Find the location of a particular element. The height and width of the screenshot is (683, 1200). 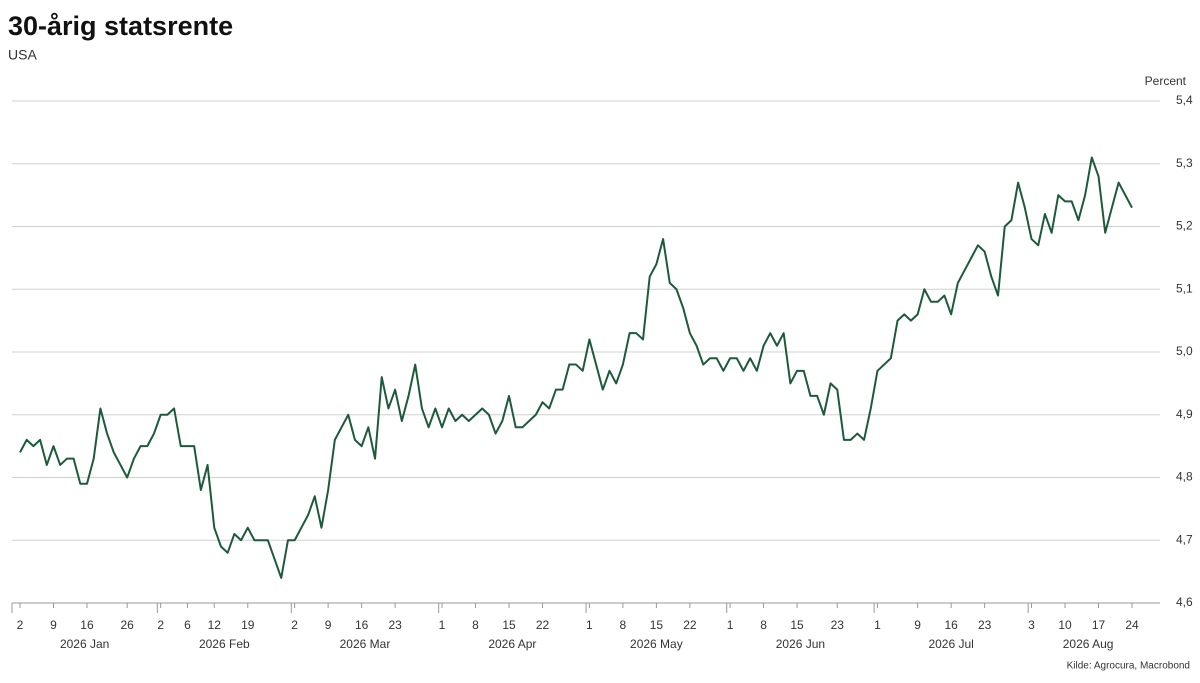

x-tick-label: 19 is located at coordinates (248, 625).